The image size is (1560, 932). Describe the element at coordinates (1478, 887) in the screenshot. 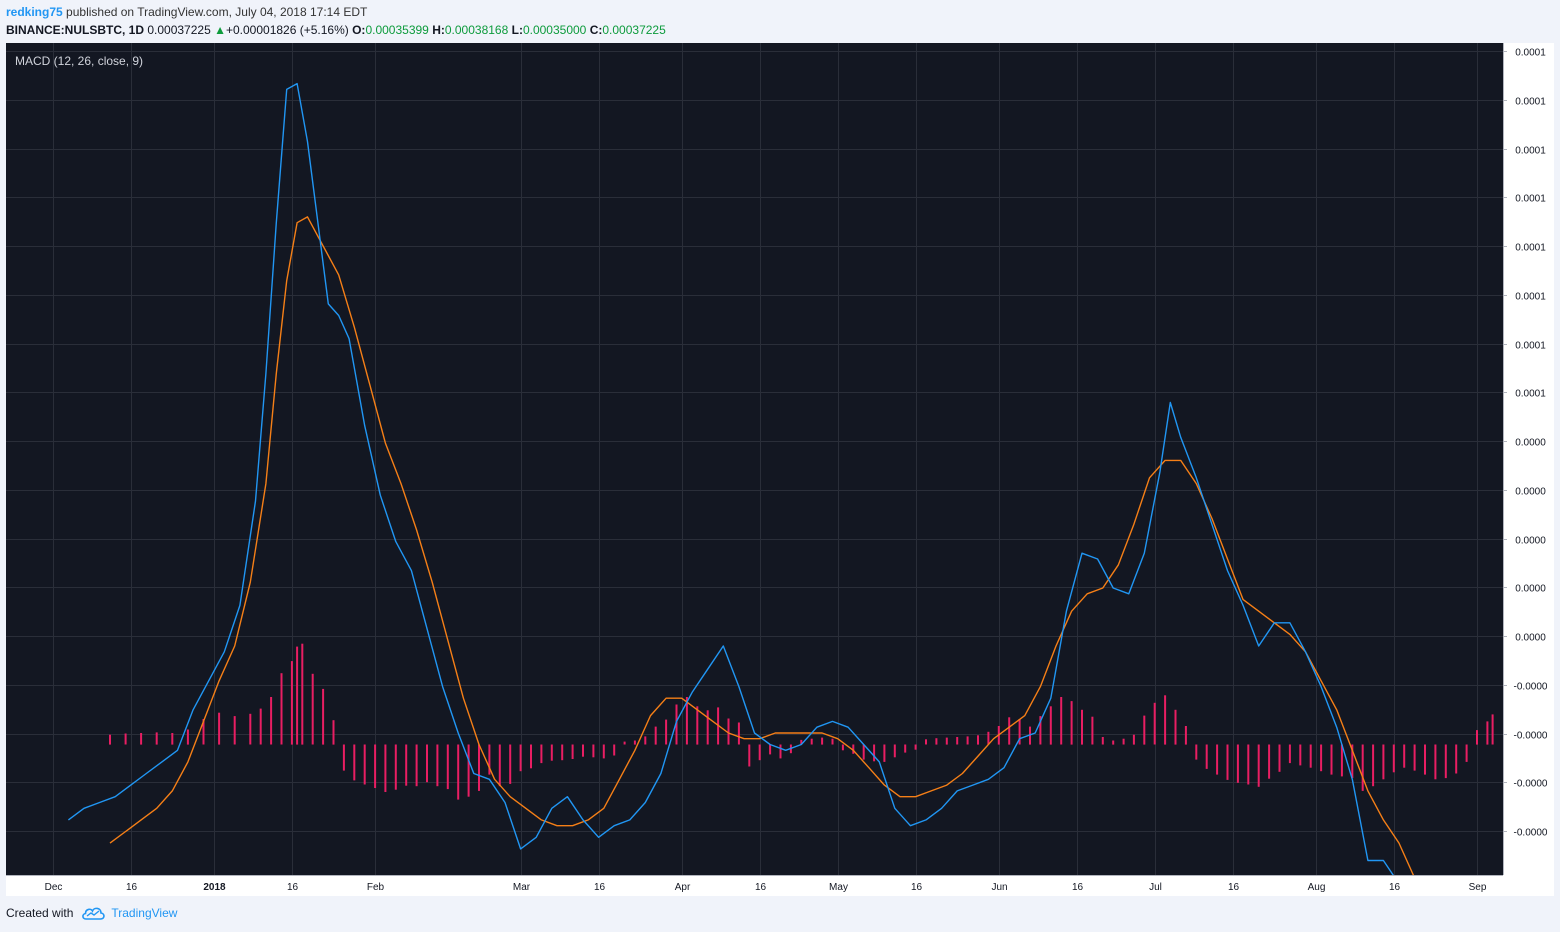

I see `time-tick-label: Sep` at that location.